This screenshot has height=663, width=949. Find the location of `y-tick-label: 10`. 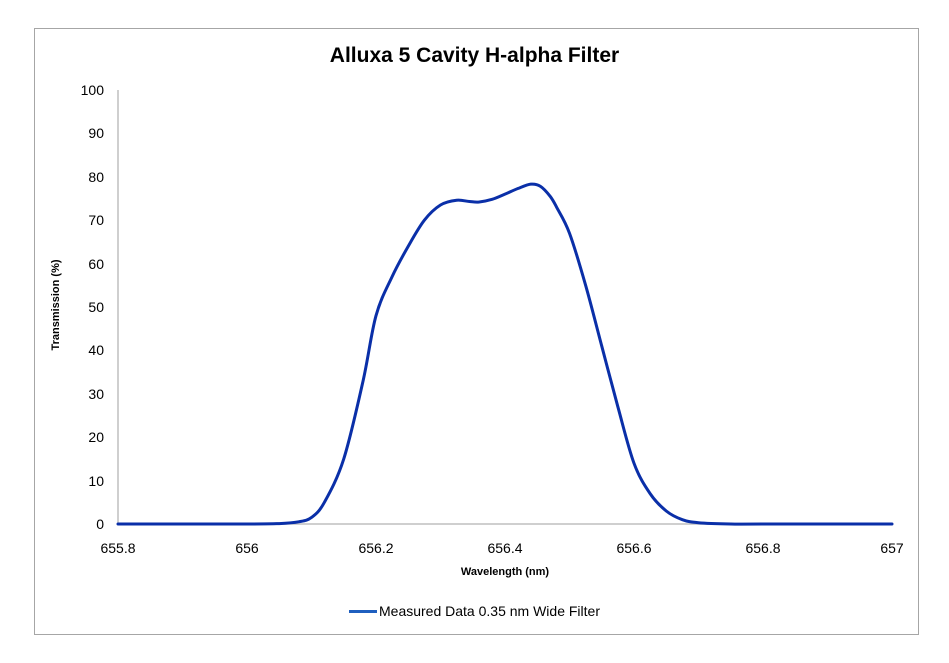

y-tick-label: 10 is located at coordinates (96, 480).